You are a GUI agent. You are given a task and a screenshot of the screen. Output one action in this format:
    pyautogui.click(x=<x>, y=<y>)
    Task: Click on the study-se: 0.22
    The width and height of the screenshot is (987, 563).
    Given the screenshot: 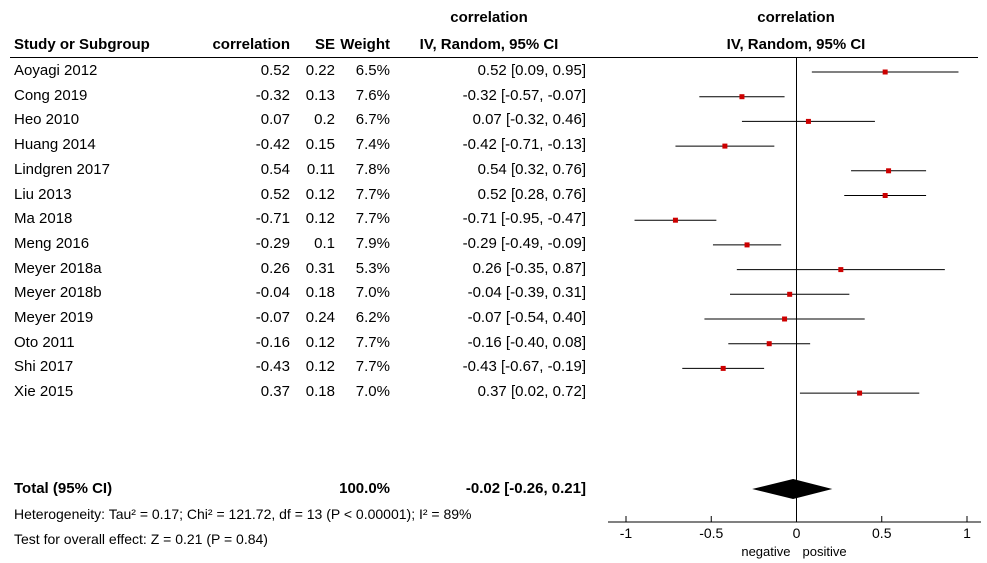 What is the action you would take?
    pyautogui.click(x=320, y=70)
    